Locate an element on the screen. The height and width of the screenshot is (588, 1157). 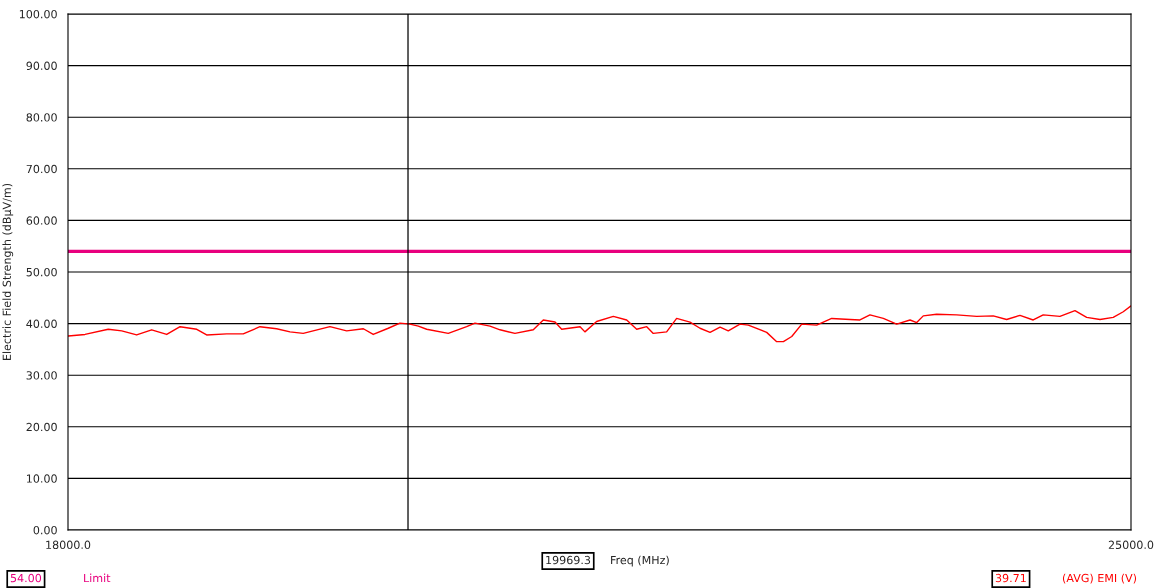
x-axis-title: Freq (MHz) is located at coordinates (640, 561).